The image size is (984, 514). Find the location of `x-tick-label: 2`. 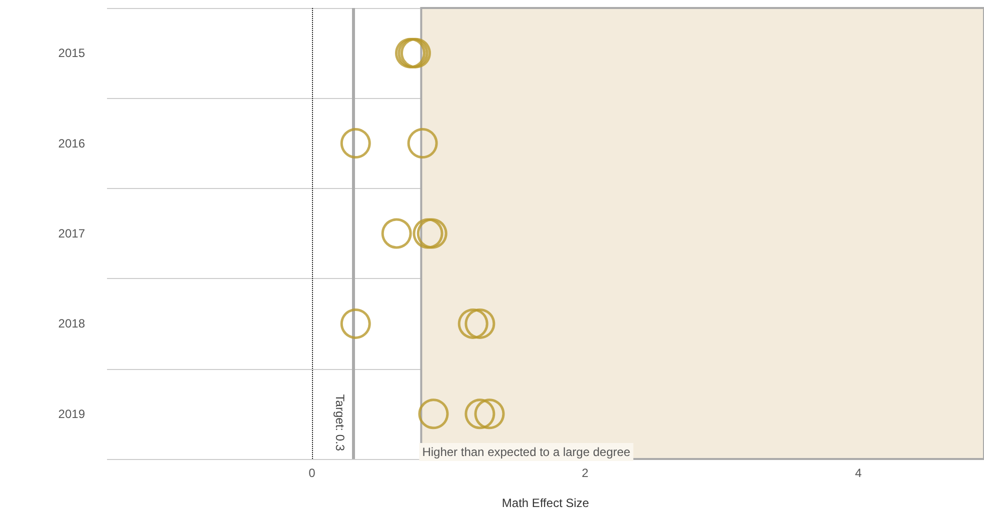

x-tick-label: 2 is located at coordinates (585, 473).